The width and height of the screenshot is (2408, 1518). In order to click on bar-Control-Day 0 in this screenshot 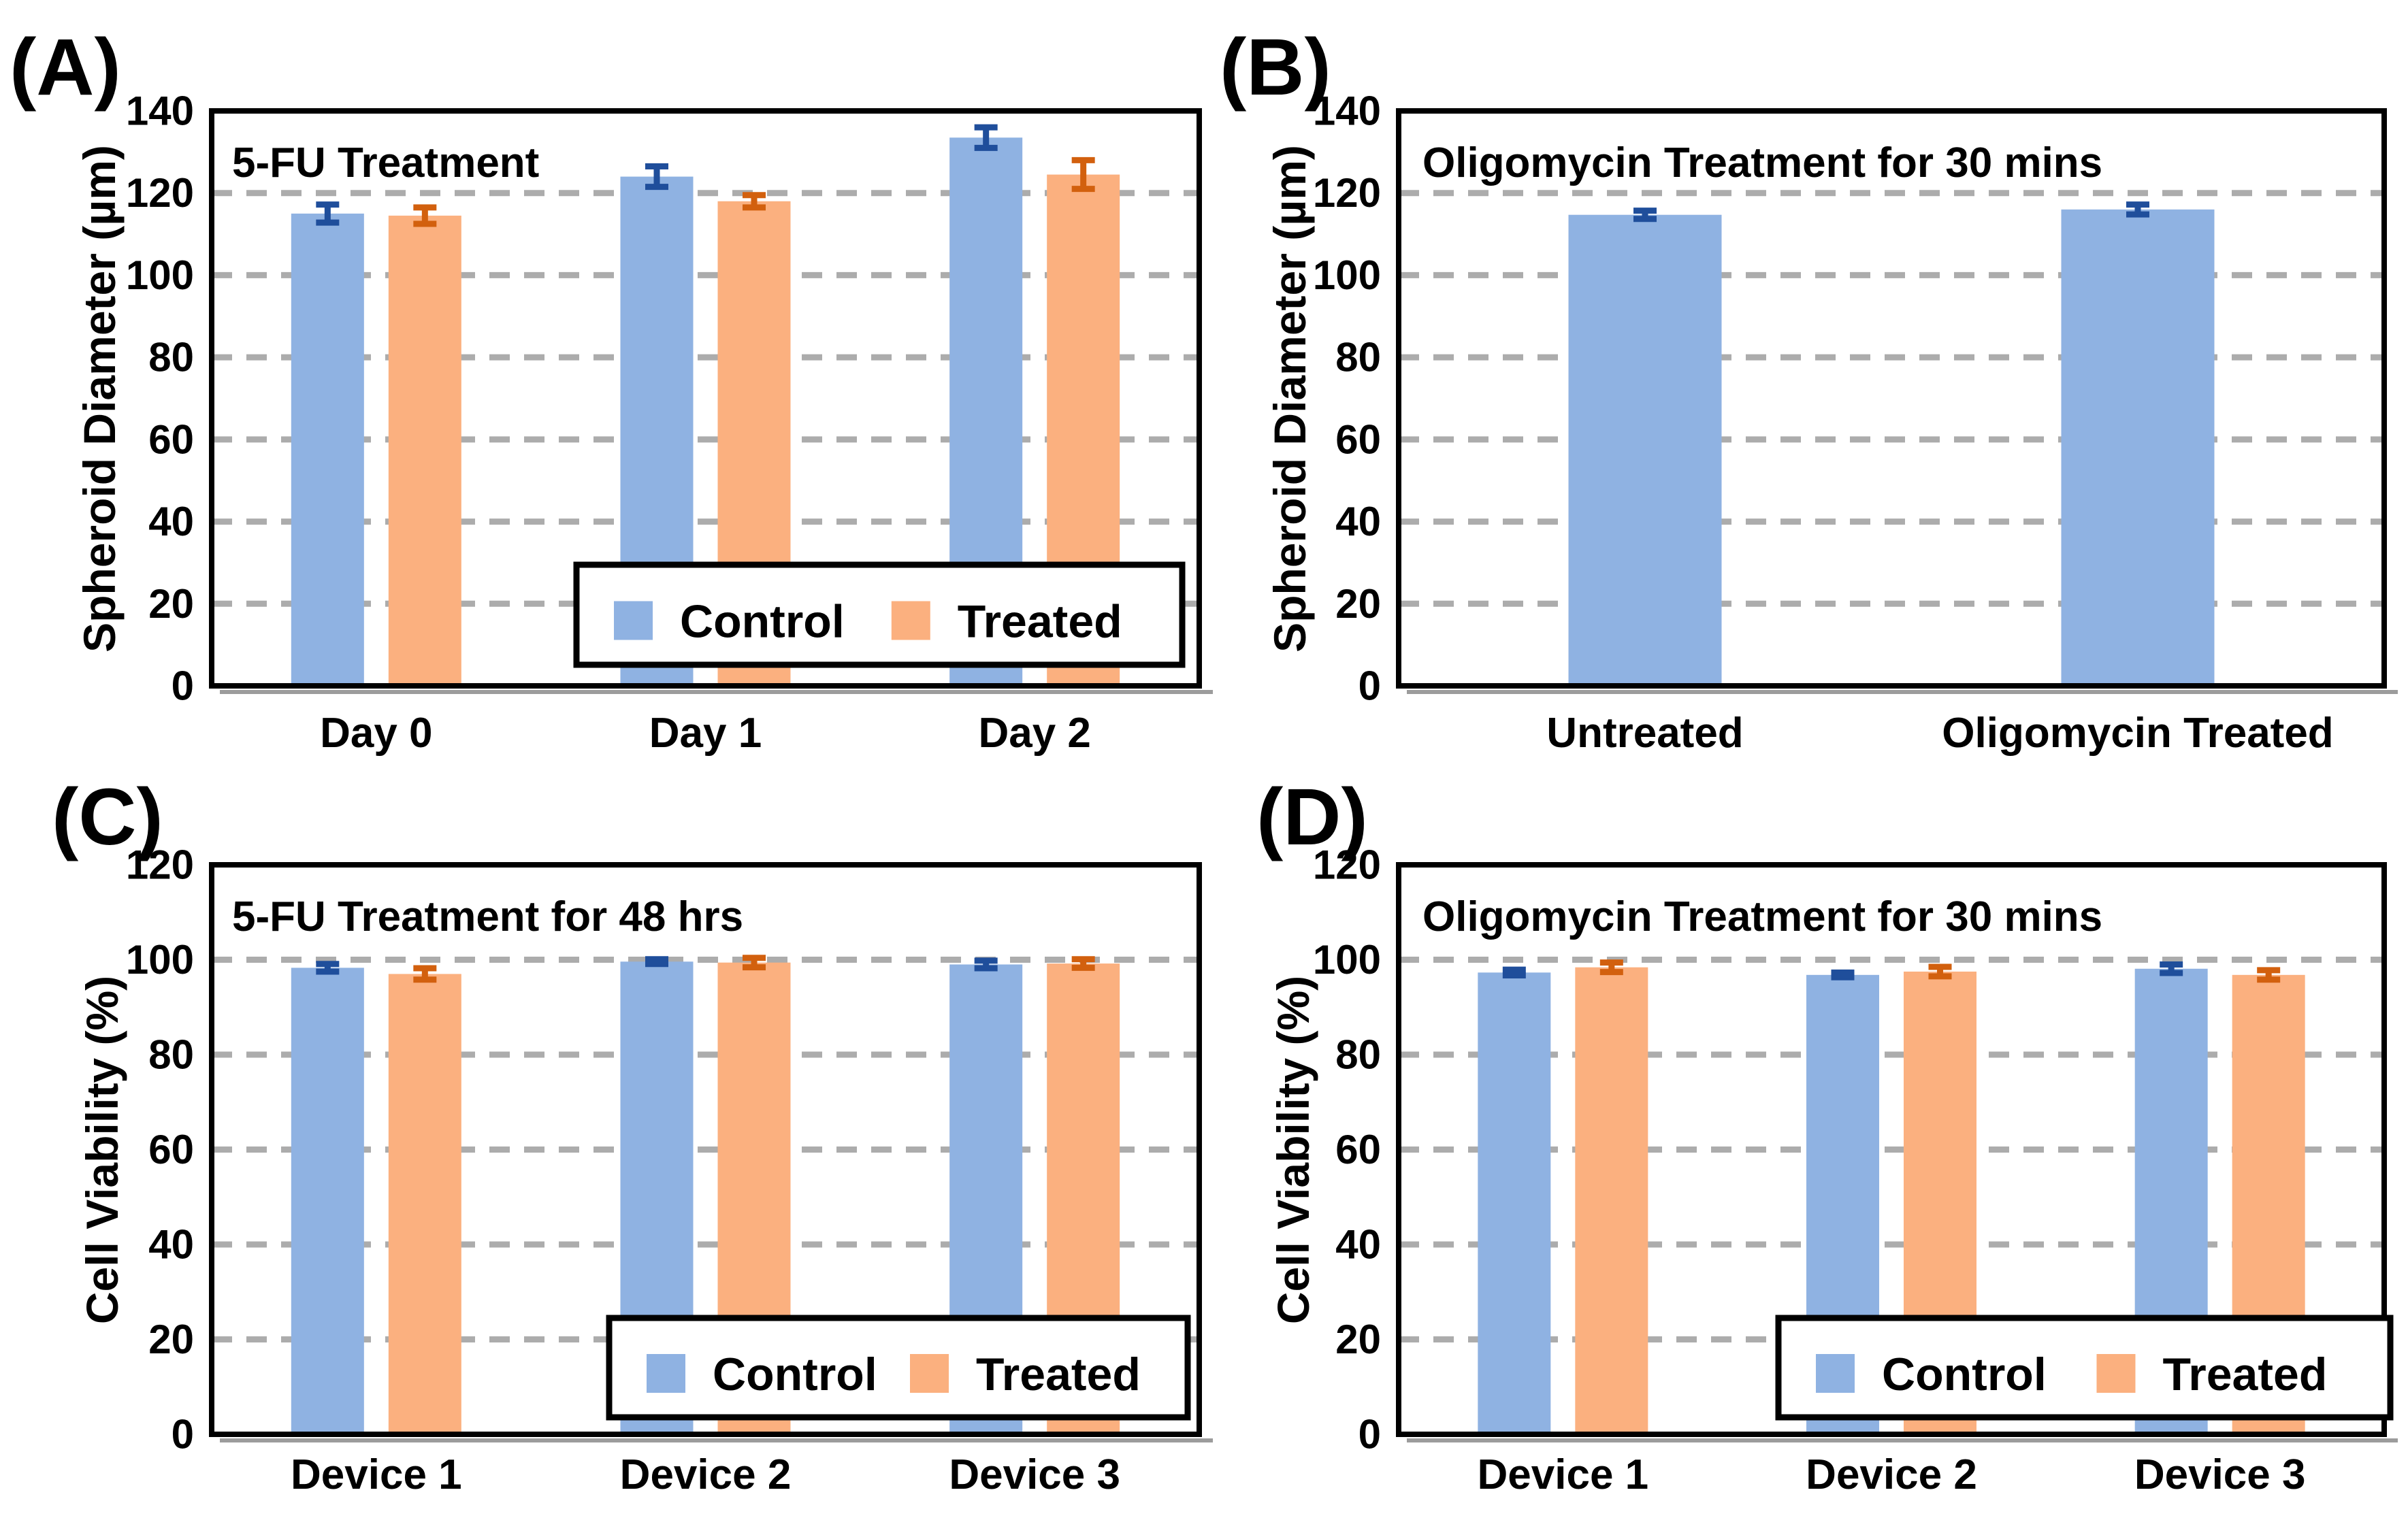, I will do `click(328, 450)`.